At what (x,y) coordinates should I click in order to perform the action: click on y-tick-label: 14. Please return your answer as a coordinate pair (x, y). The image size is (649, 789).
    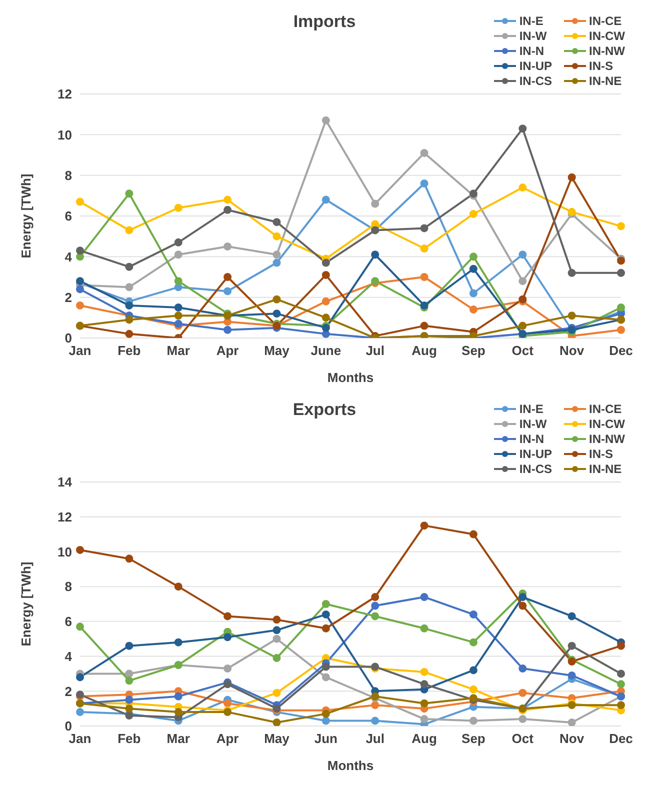
    Looking at the image, I should click on (65, 482).